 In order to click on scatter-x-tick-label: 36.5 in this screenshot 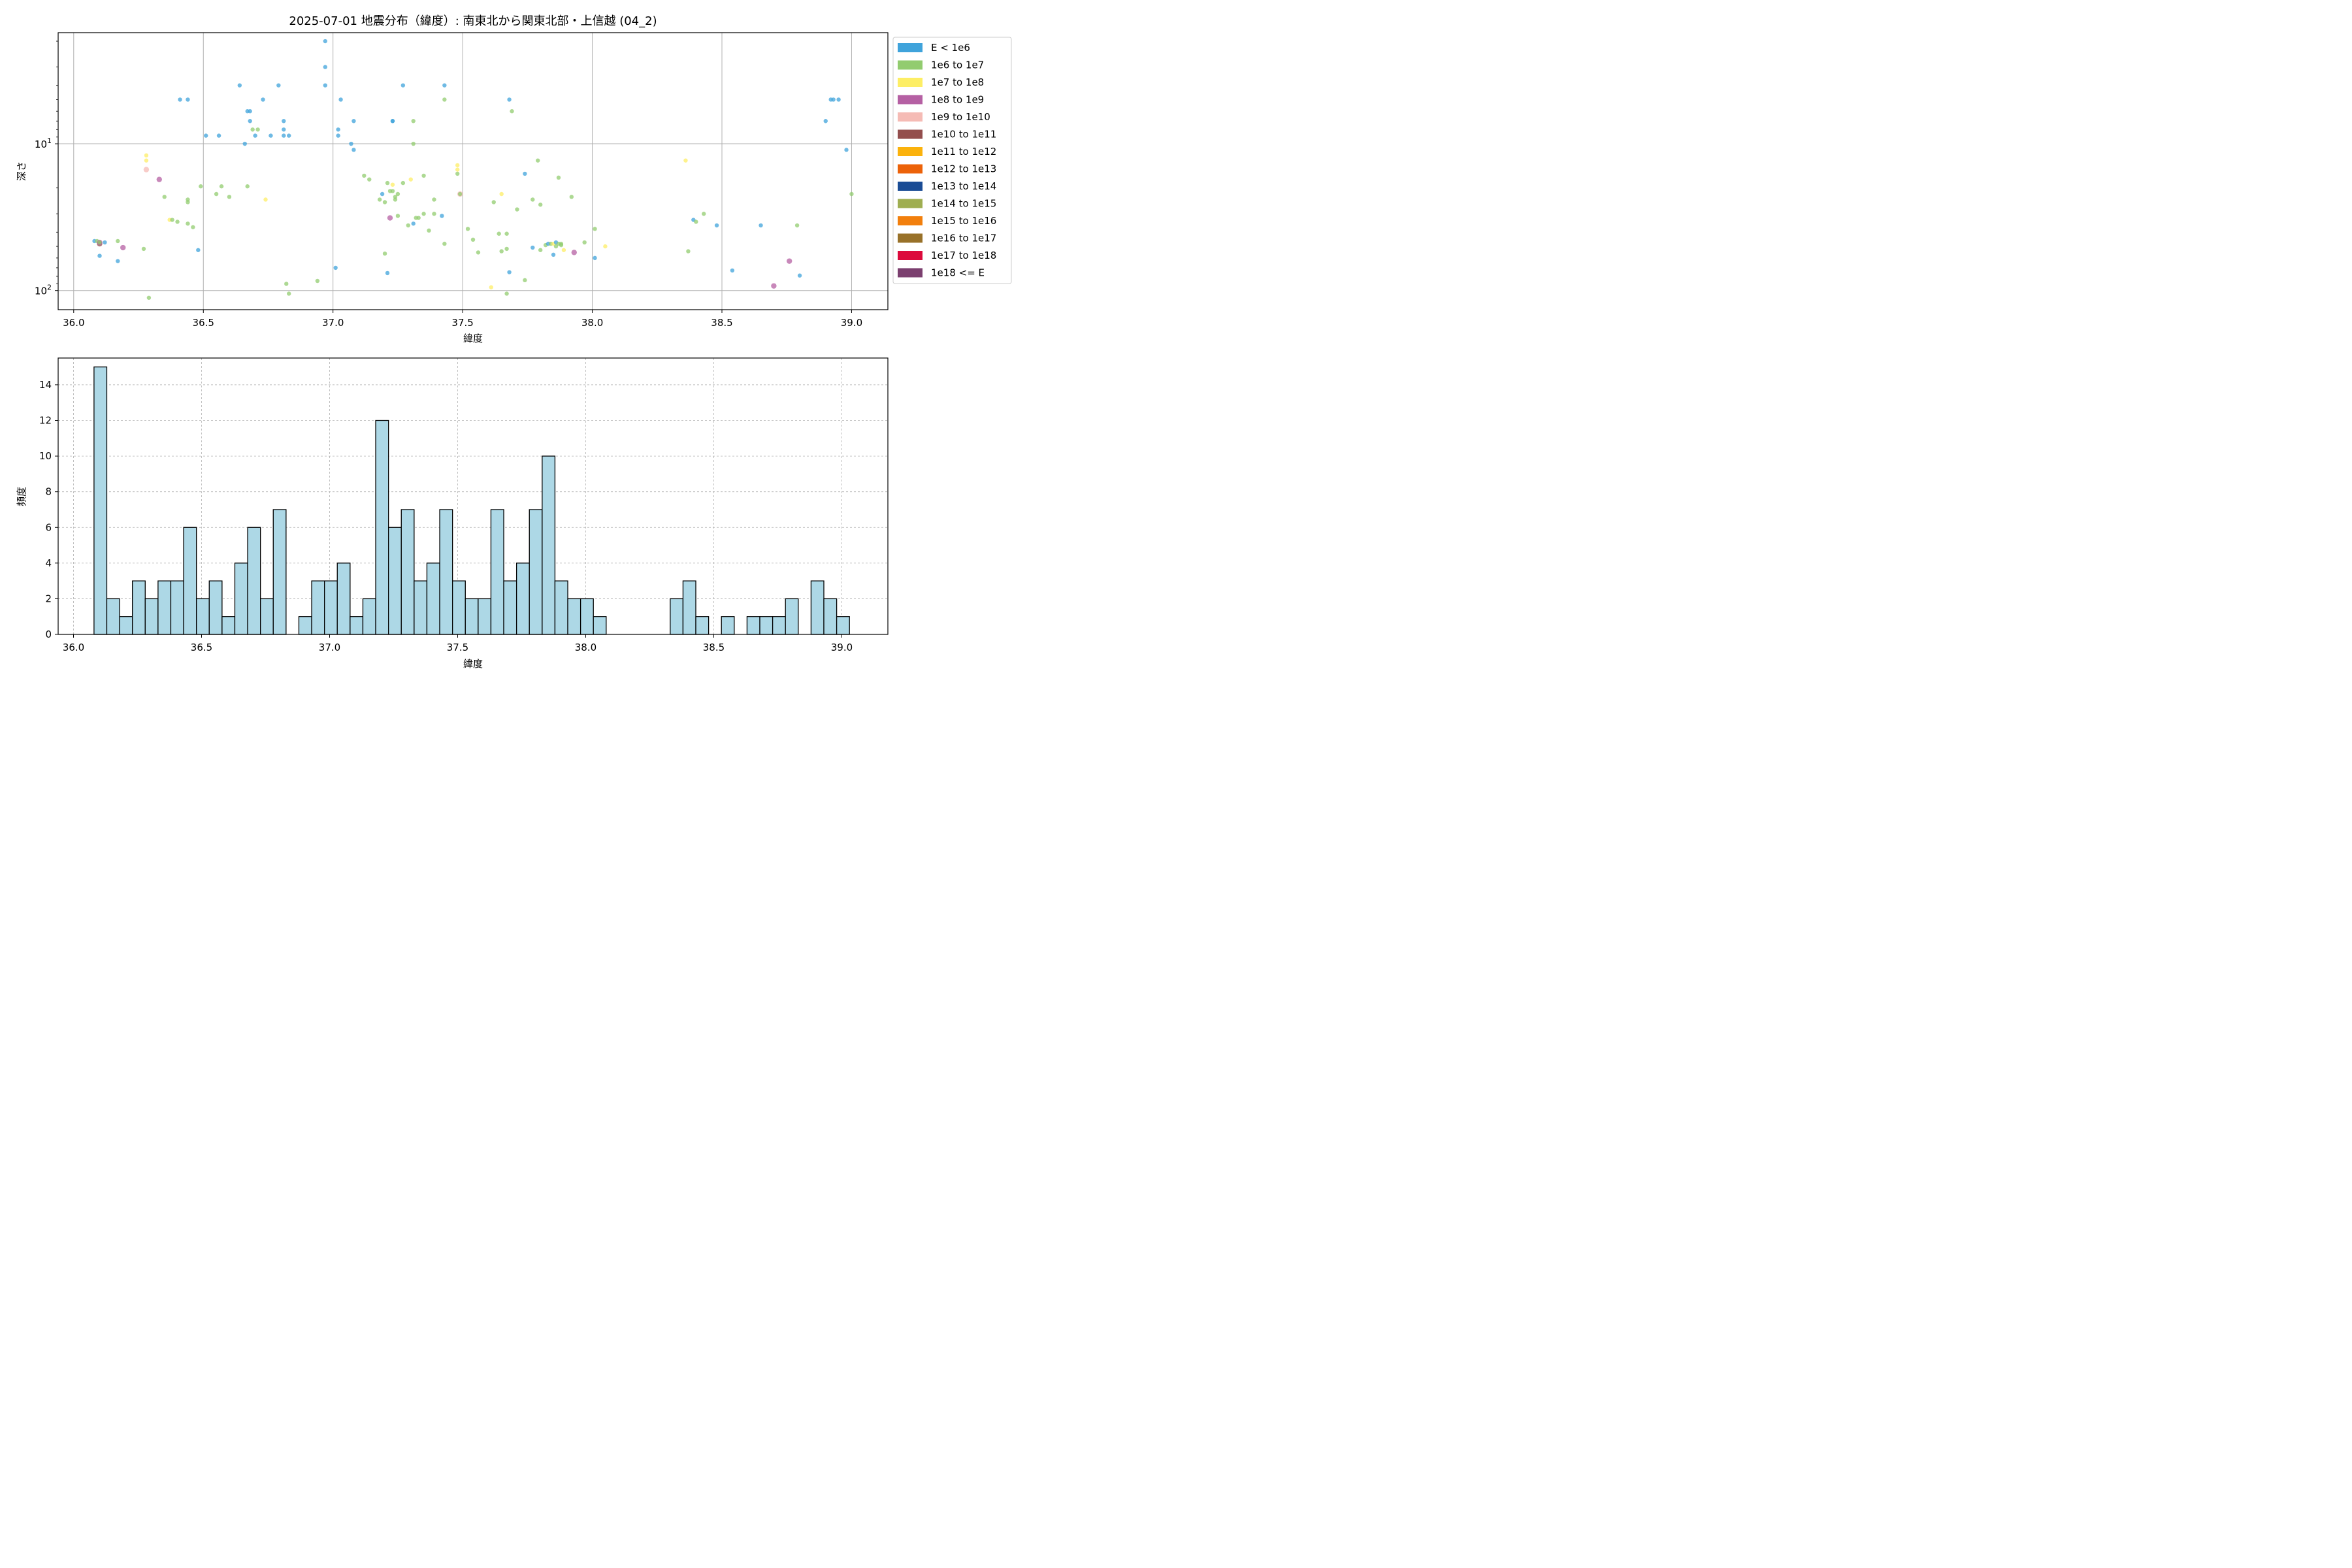, I will do `click(203, 323)`.